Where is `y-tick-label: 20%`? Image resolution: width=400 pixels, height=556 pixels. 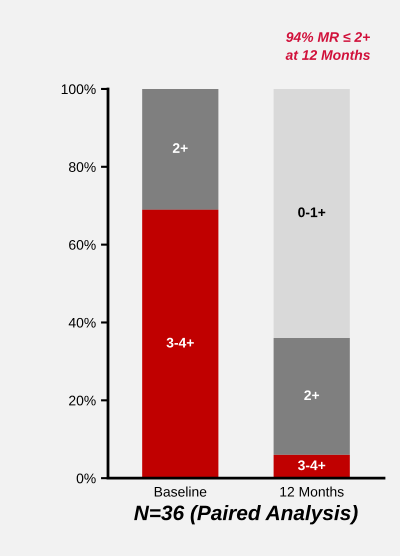 y-tick-label: 20% is located at coordinates (82, 401).